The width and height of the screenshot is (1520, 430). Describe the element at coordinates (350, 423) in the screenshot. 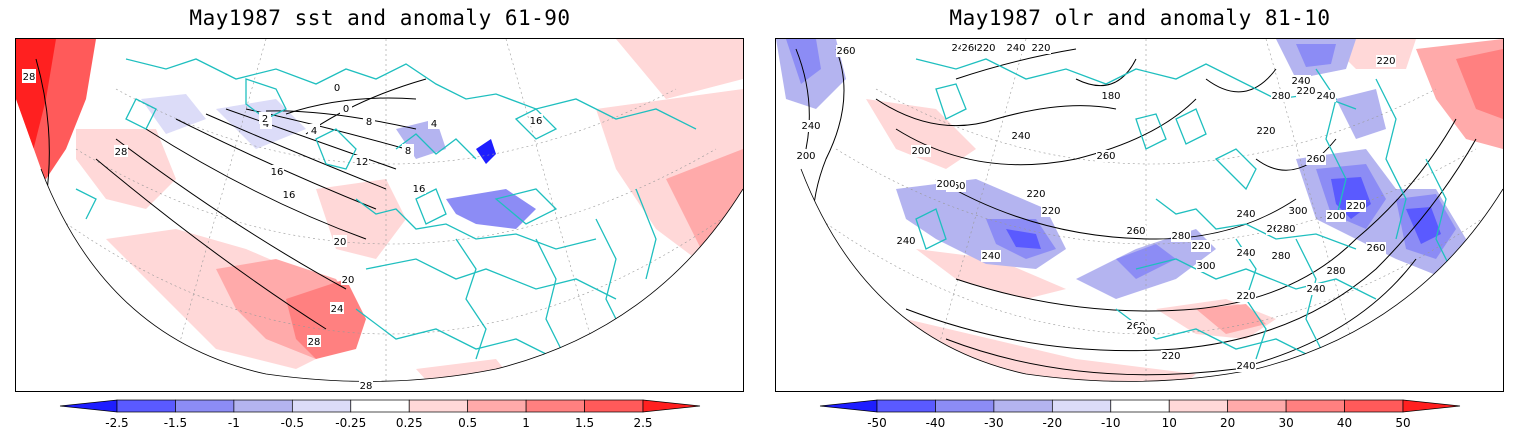

I see `sst-colorbar-label: -0.25` at that location.